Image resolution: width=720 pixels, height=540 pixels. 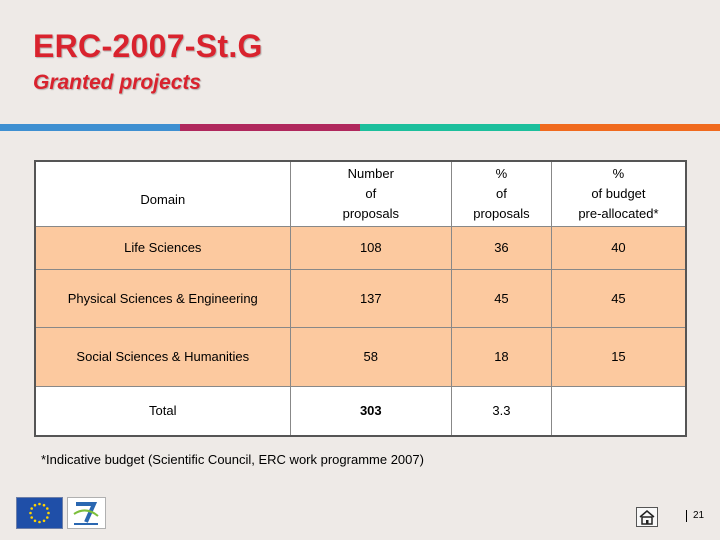 I want to click on header-line: pre-allocated*, so click(x=618, y=213).